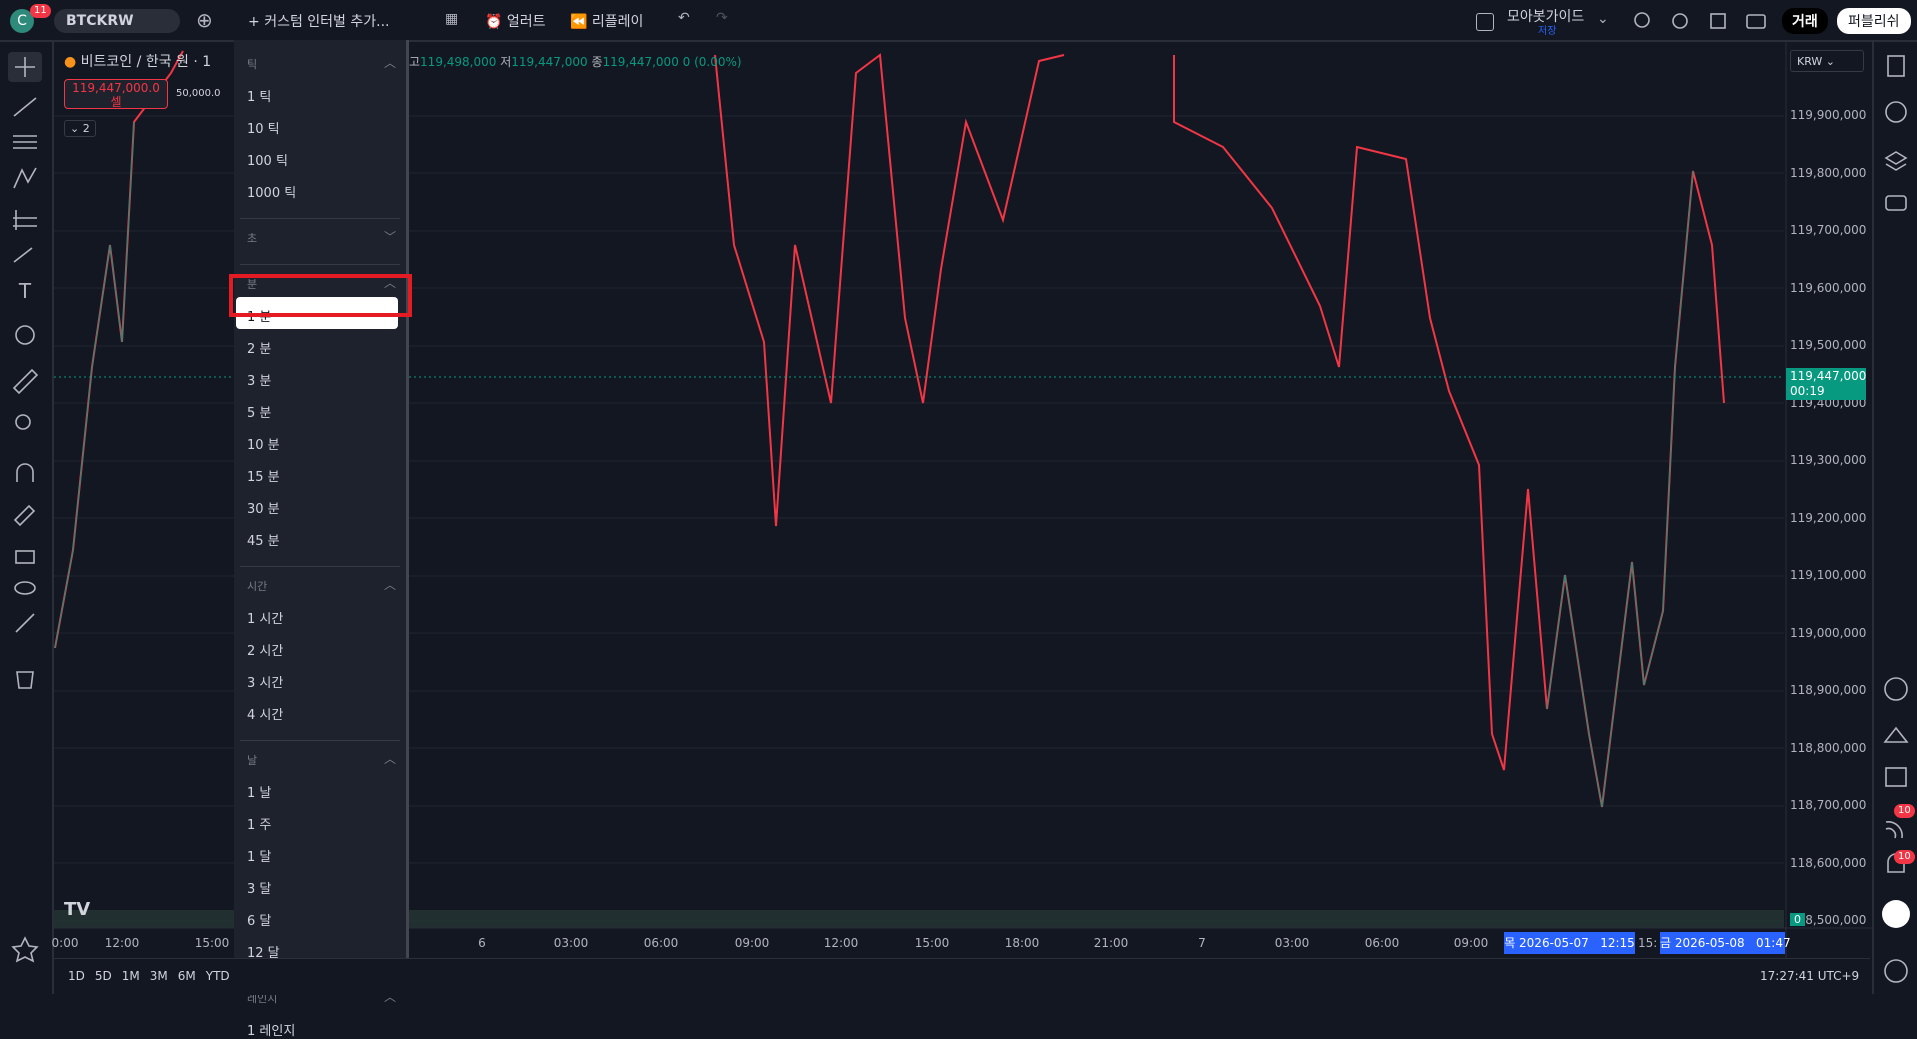 The height and width of the screenshot is (1039, 1917). Describe the element at coordinates (25, 67) in the screenshot. I see `crosshair-tool` at that location.